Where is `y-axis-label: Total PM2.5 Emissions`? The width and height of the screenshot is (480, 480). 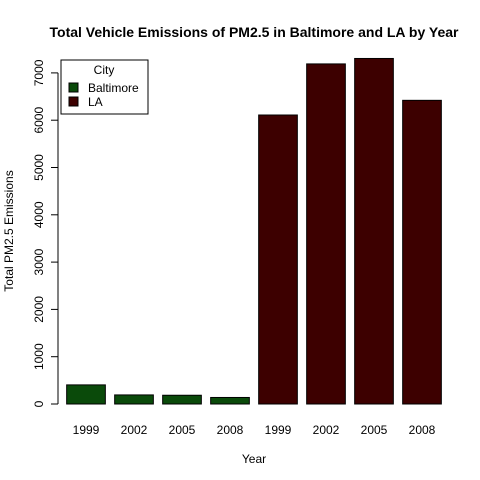
y-axis-label: Total PM2.5 Emissions is located at coordinates (9, 230).